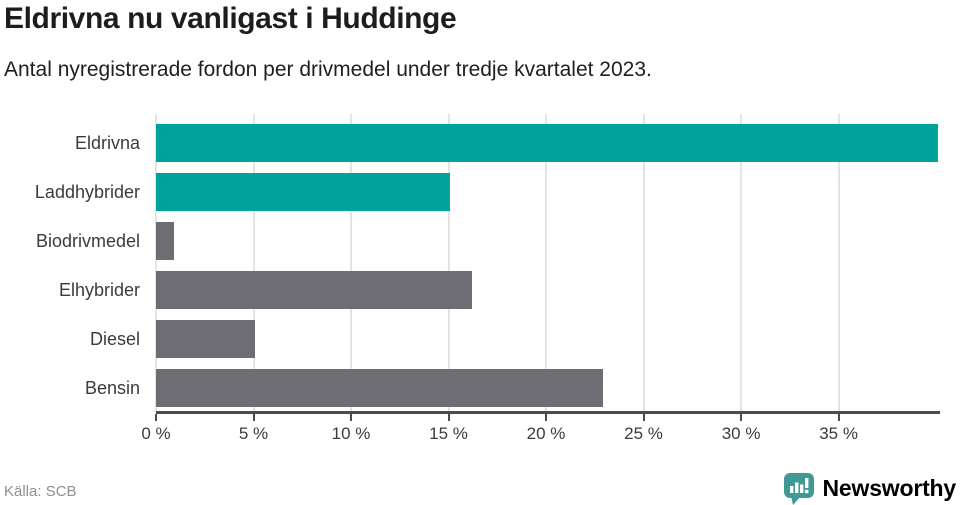 This screenshot has width=960, height=505. What do you see at coordinates (114, 339) in the screenshot?
I see `category-label: Diesel` at bounding box center [114, 339].